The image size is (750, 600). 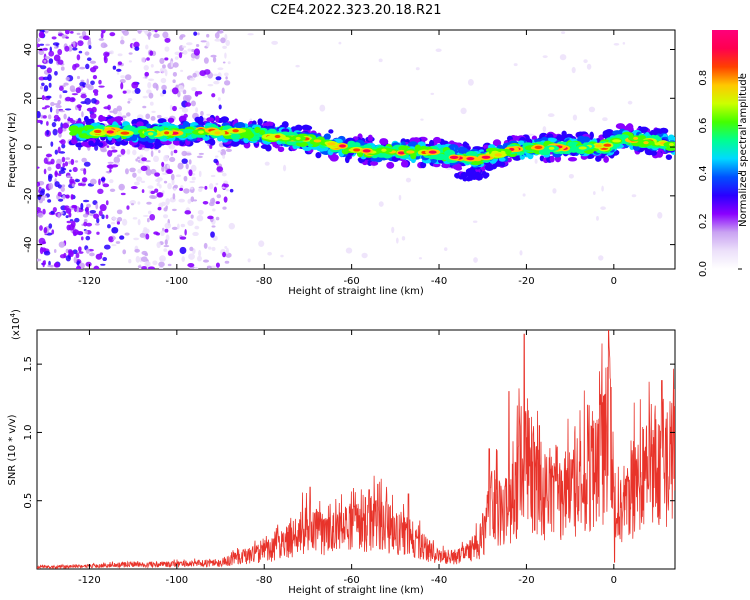 What do you see at coordinates (176, 580) in the screenshot?
I see `x-tick-label: -100` at bounding box center [176, 580].